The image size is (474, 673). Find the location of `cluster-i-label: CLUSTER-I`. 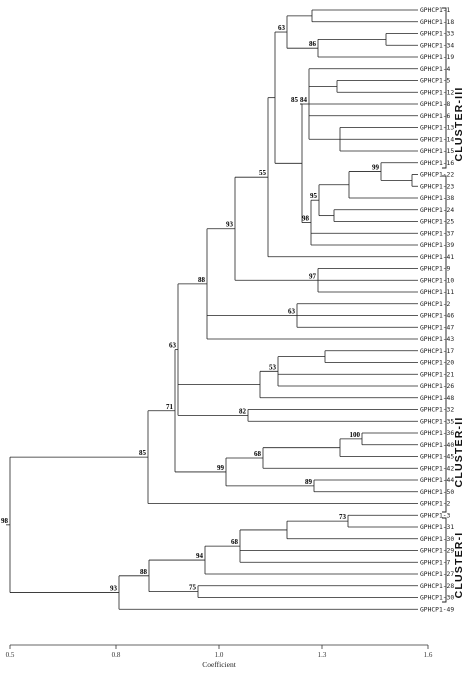

cluster-i-label: CLUSTER-I is located at coordinates (459, 565).